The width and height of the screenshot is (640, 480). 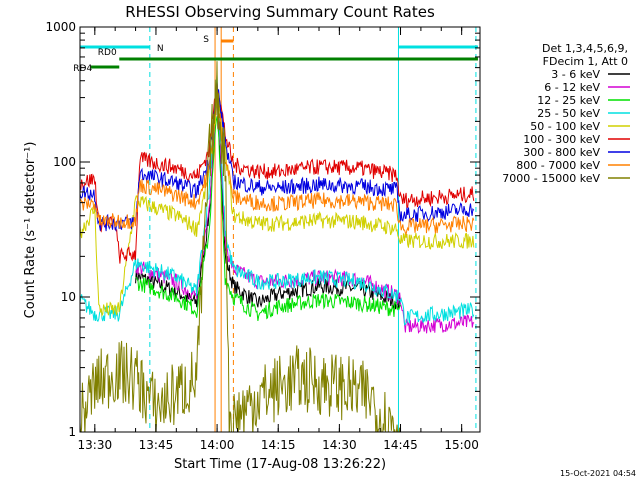 I want to click on flag-label-2: RD4, so click(x=82, y=69).